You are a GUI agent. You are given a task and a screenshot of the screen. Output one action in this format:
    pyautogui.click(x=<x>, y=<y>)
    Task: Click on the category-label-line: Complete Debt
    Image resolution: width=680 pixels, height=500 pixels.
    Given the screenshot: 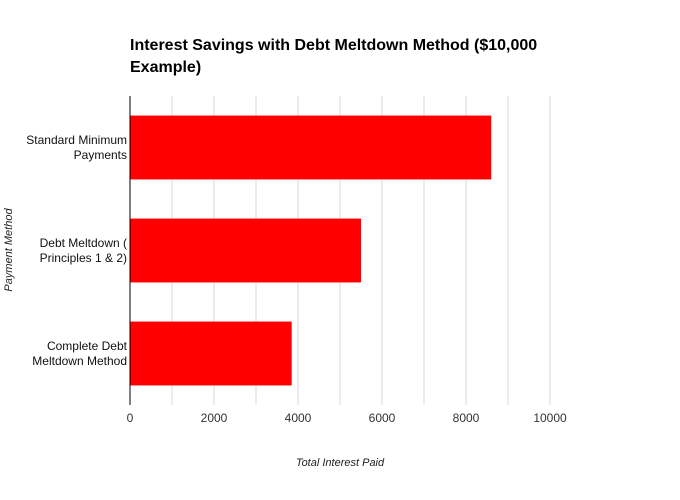 What is the action you would take?
    pyautogui.click(x=87, y=346)
    